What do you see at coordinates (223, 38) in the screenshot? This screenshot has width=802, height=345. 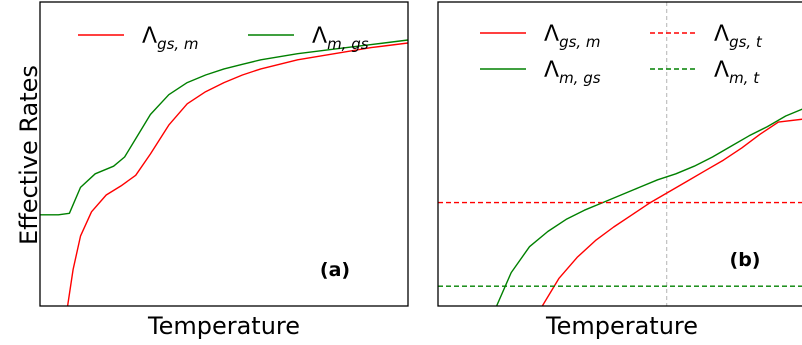 I see `panel-a-legend: Λgs, m Λm, gs` at bounding box center [223, 38].